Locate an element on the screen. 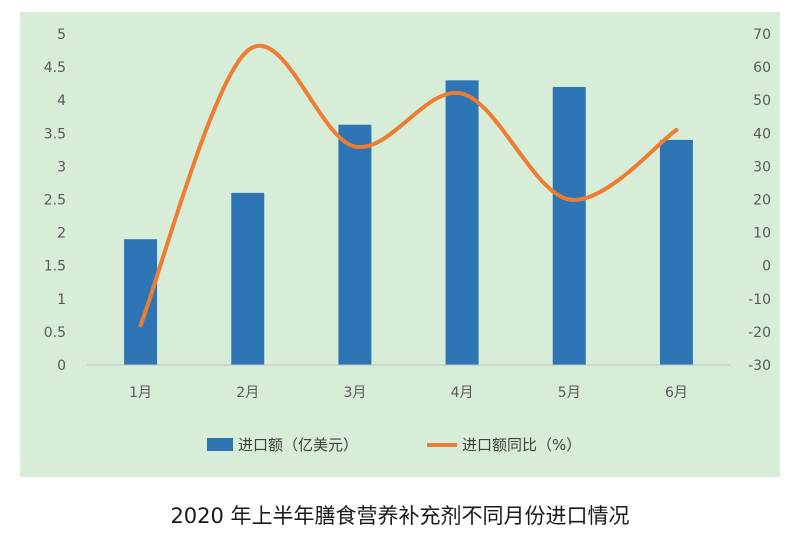  left-tick-label: 2 is located at coordinates (61, 234).